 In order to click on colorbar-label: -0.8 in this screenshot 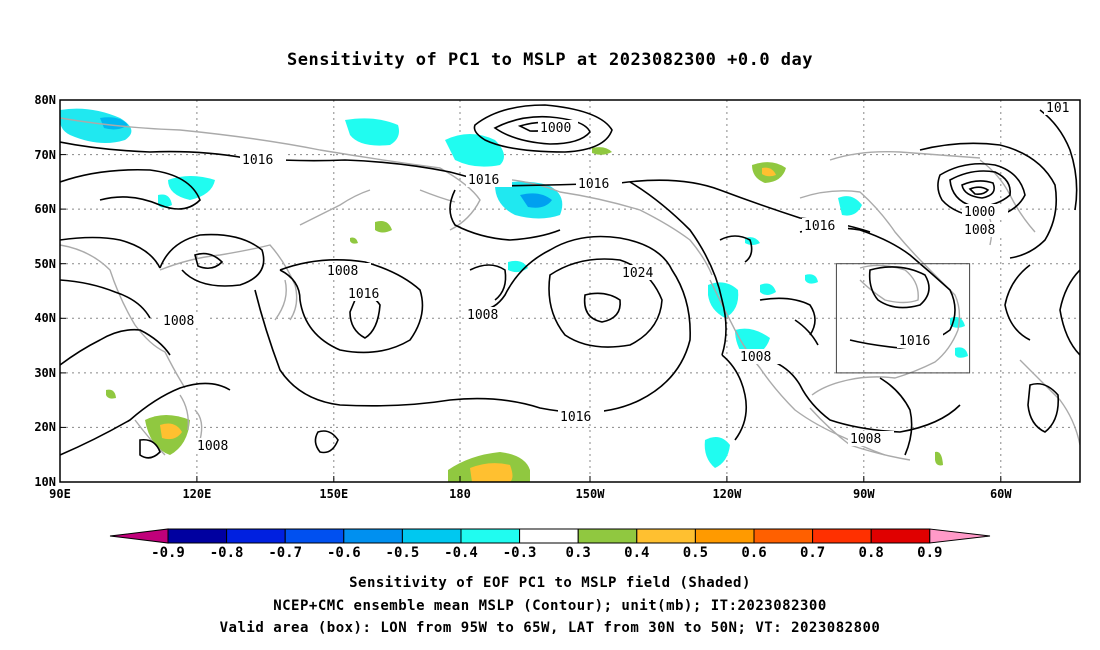, I will do `click(227, 553)`.